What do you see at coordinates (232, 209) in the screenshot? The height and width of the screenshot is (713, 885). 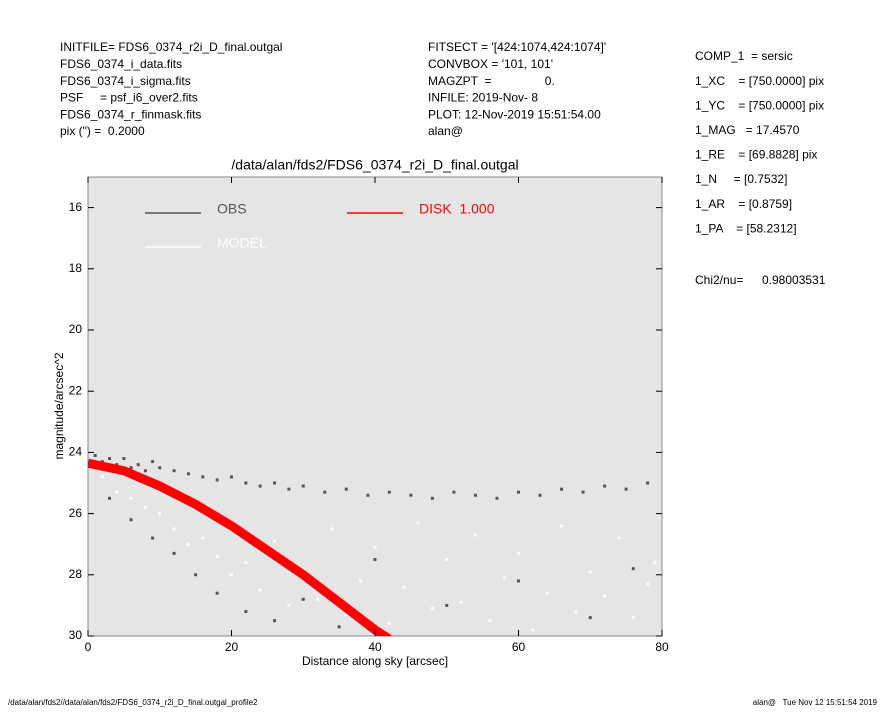 I see `legend-label: OBS` at bounding box center [232, 209].